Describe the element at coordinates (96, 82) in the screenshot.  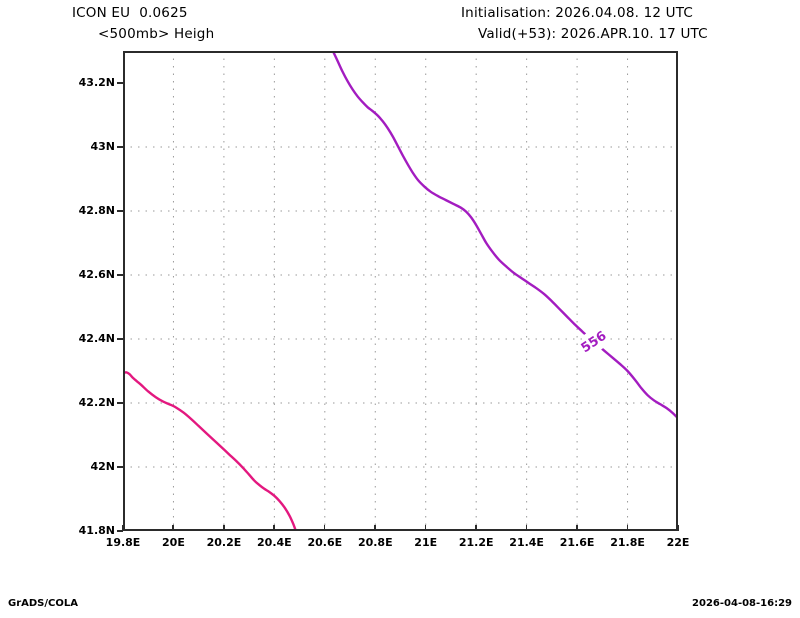
I see `y-tick-label: 43.2N` at that location.